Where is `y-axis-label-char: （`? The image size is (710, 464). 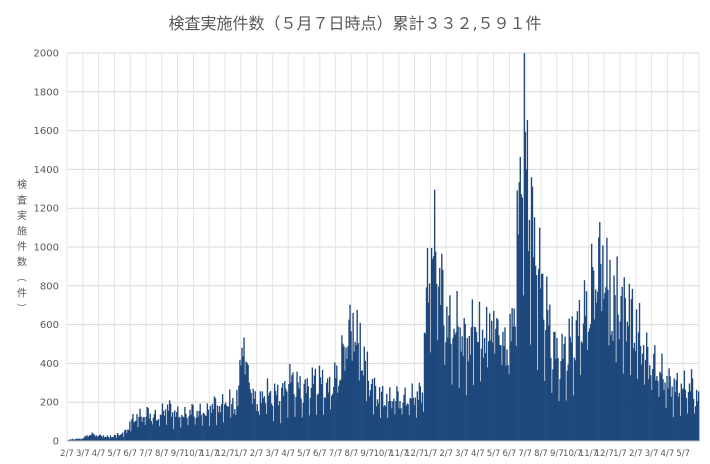 y-axis-label-char: （ is located at coordinates (21, 277).